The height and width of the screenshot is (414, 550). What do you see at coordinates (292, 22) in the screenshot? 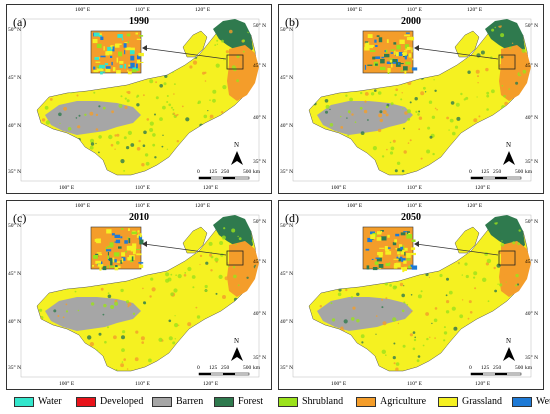
I see `panel-label: (b)` at bounding box center [292, 22].